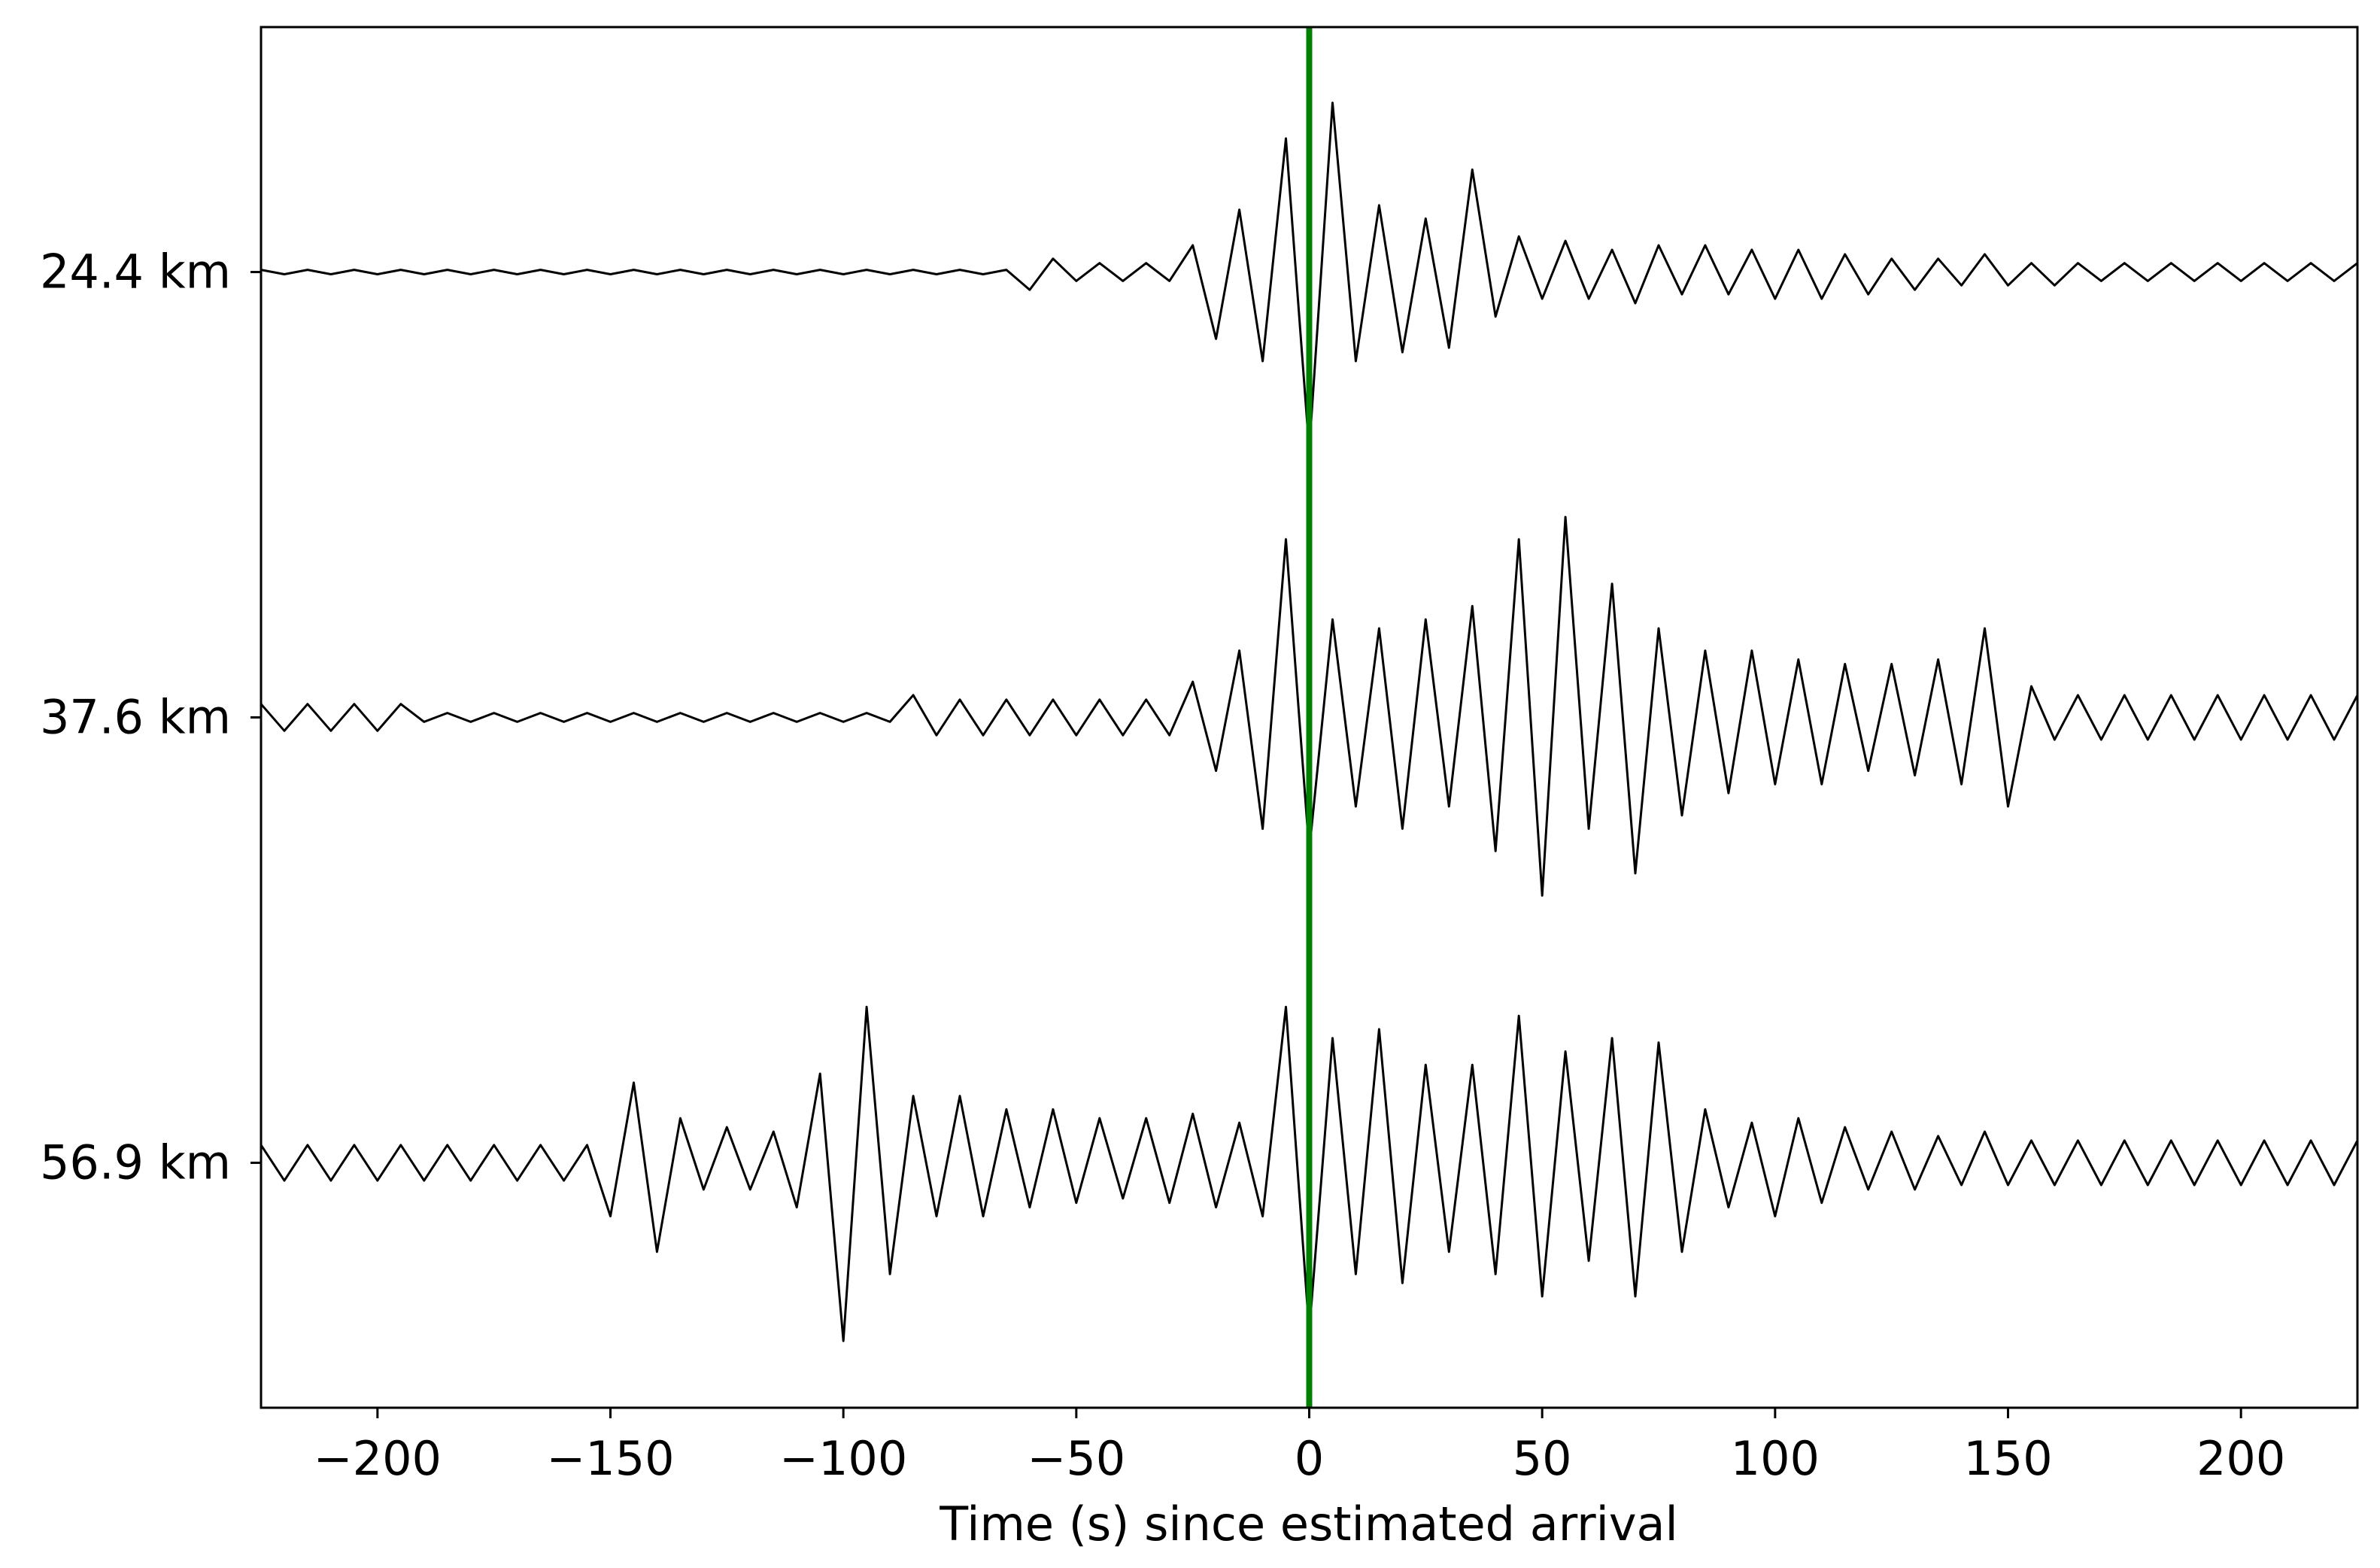 This screenshot has width=2380, height=1568. What do you see at coordinates (2240, 1458) in the screenshot?
I see `x-tick-label: 200` at bounding box center [2240, 1458].